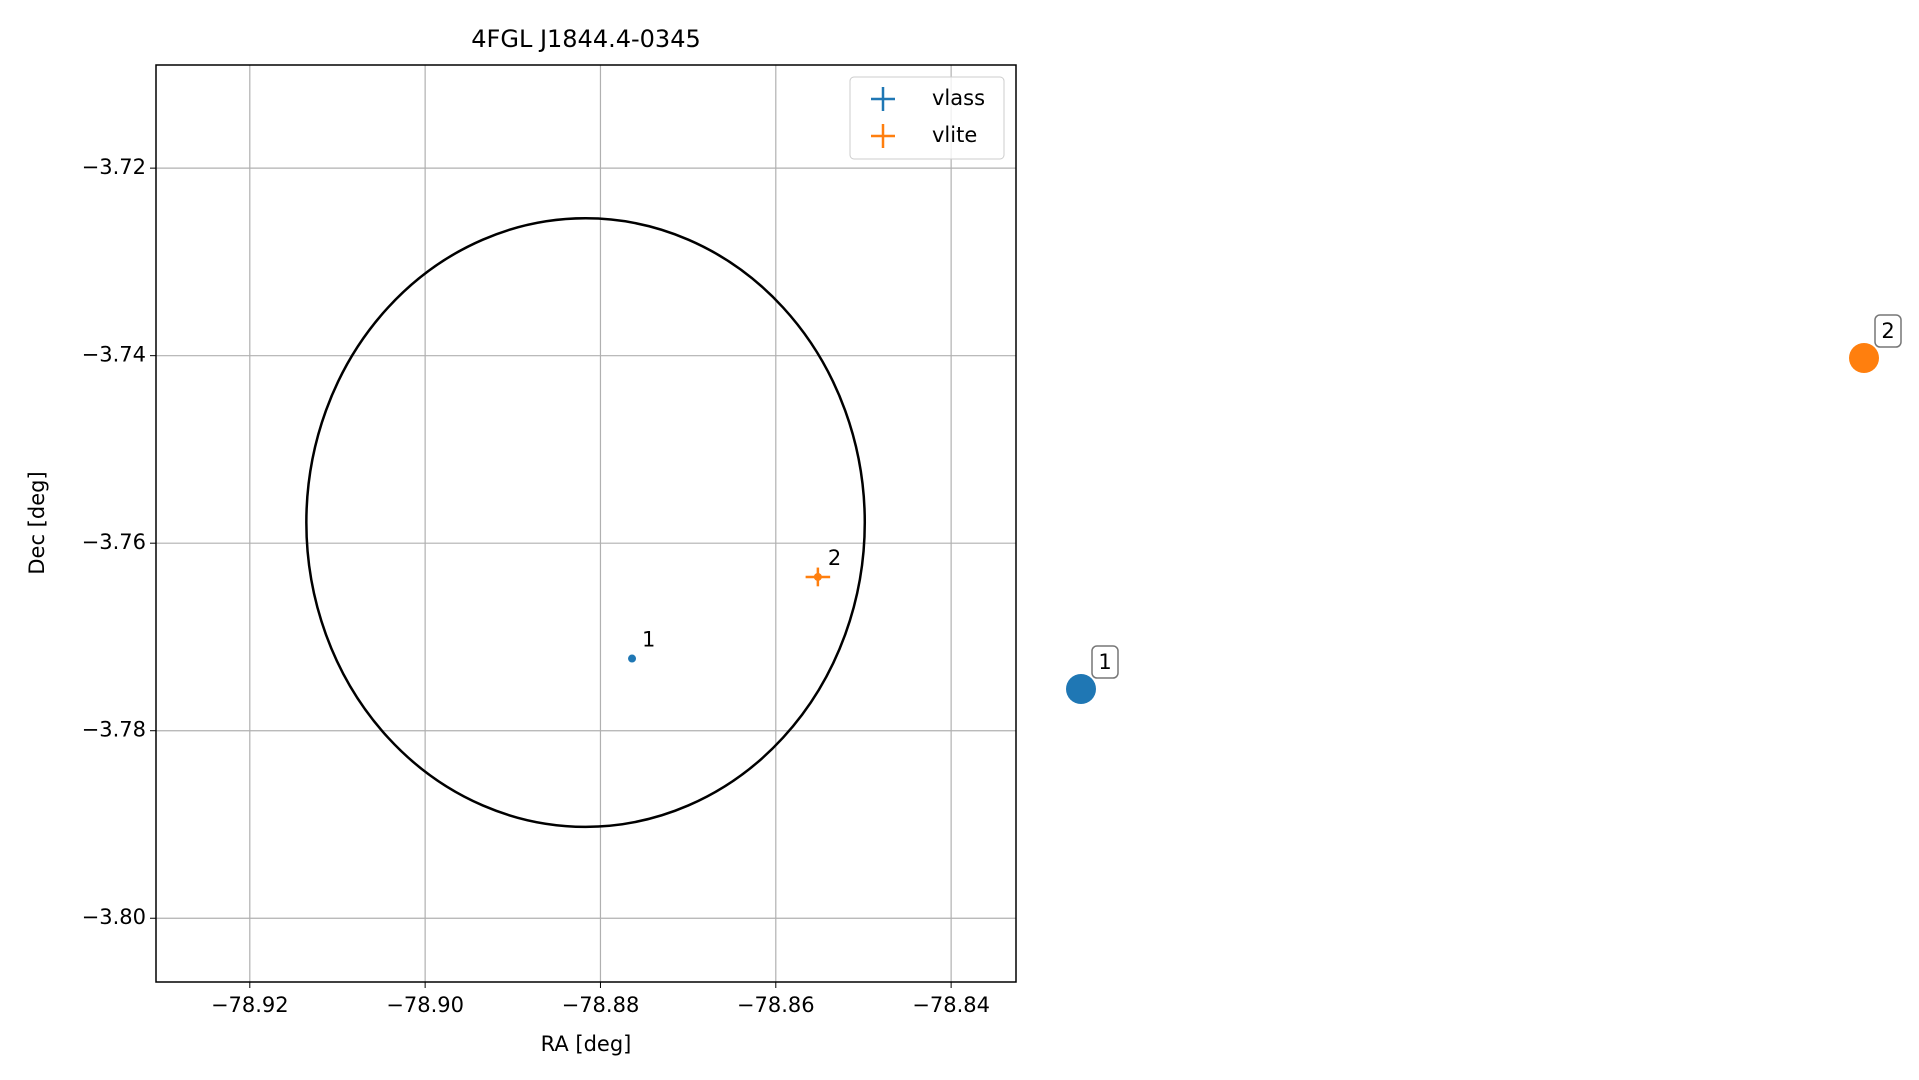 The image size is (1919, 1080). What do you see at coordinates (951, 1005) in the screenshot?
I see `x-tick-label: −78.84` at bounding box center [951, 1005].